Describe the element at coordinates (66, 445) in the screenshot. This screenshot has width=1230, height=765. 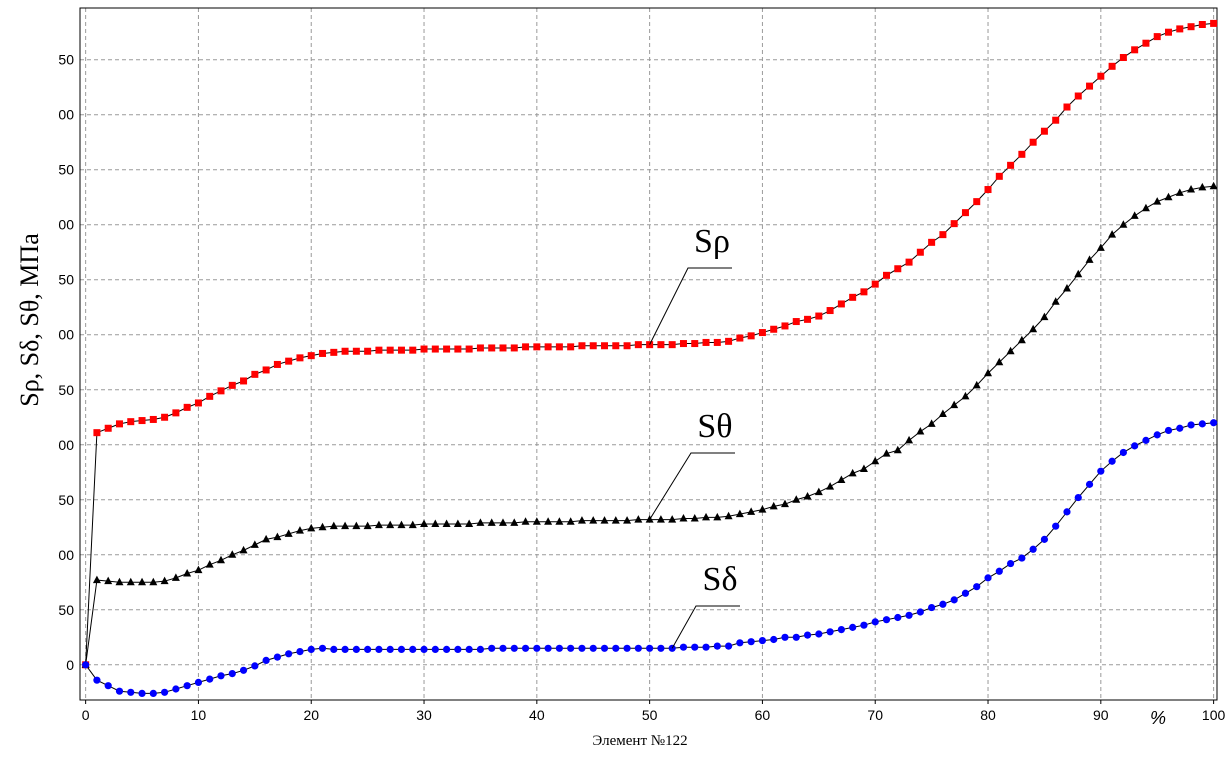
I see `y-tick-label: 00` at that location.